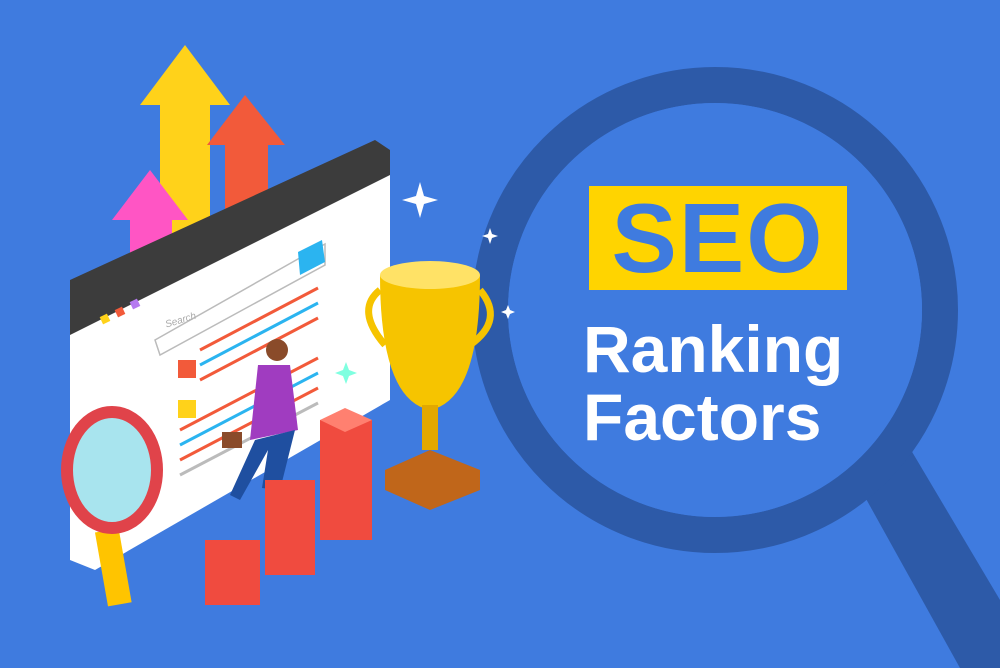  I want to click on seo-badge-text: SEO, so click(718, 238).